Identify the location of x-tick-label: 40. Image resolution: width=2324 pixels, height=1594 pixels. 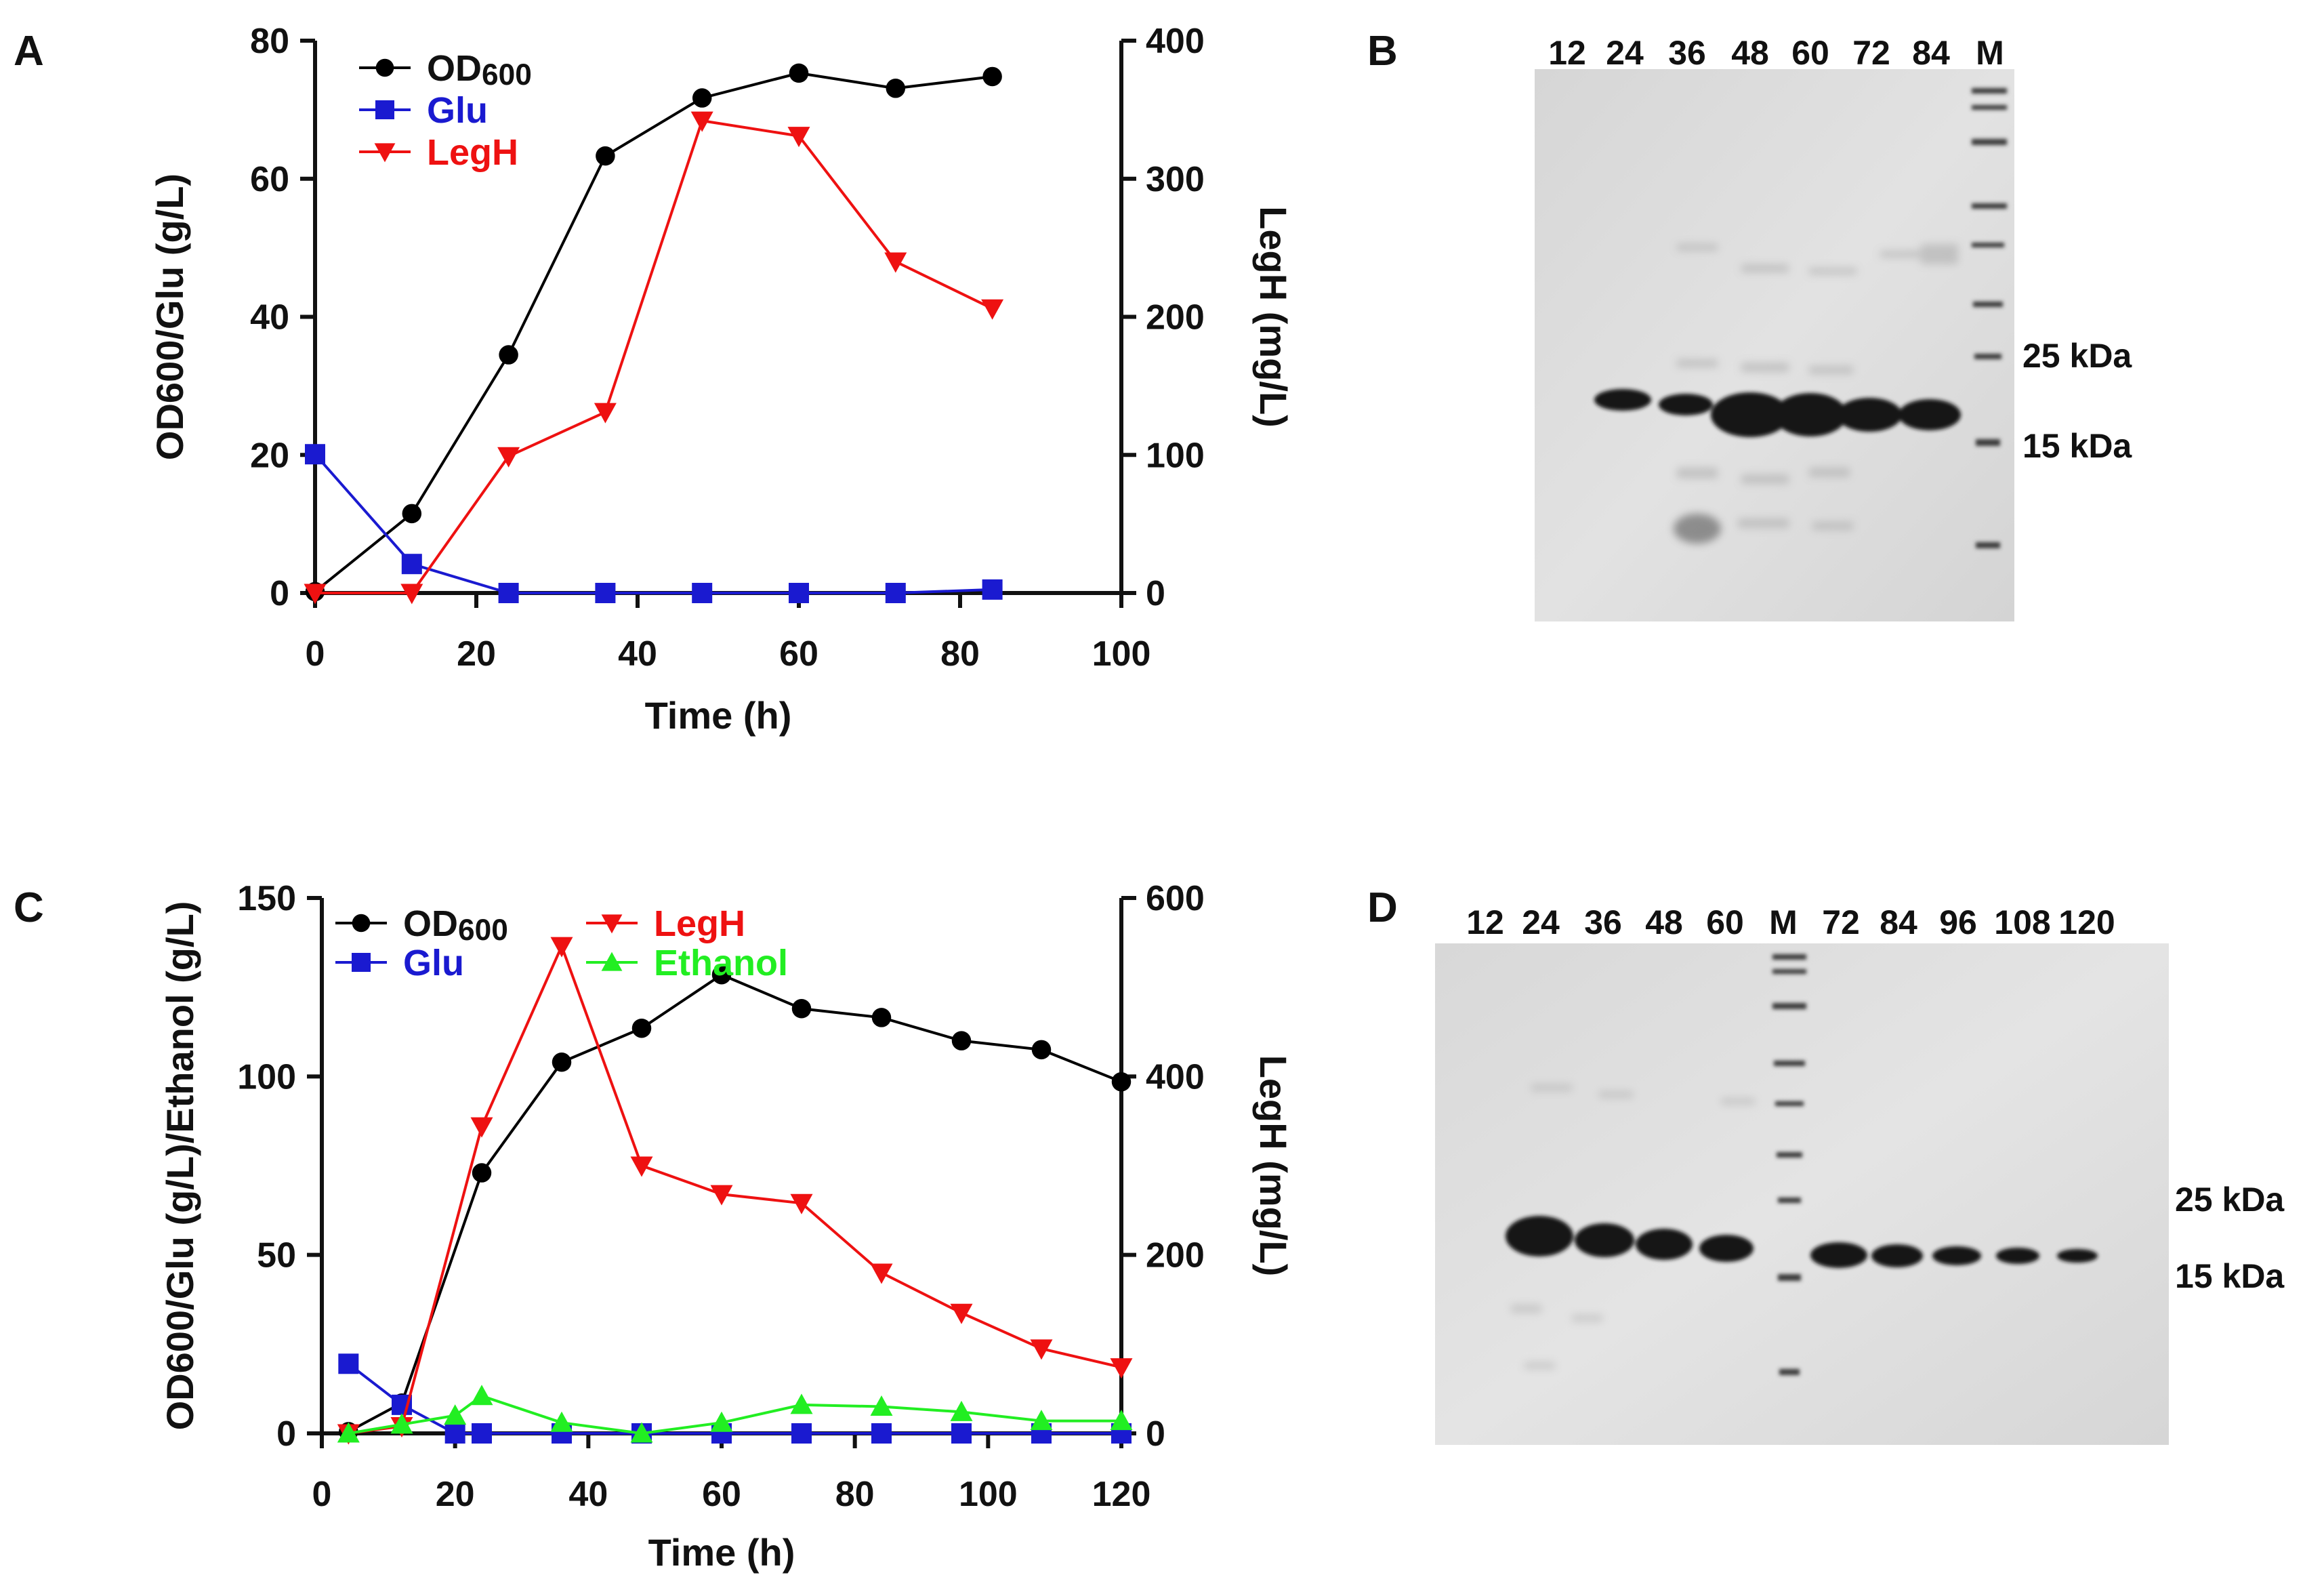
(637, 654).